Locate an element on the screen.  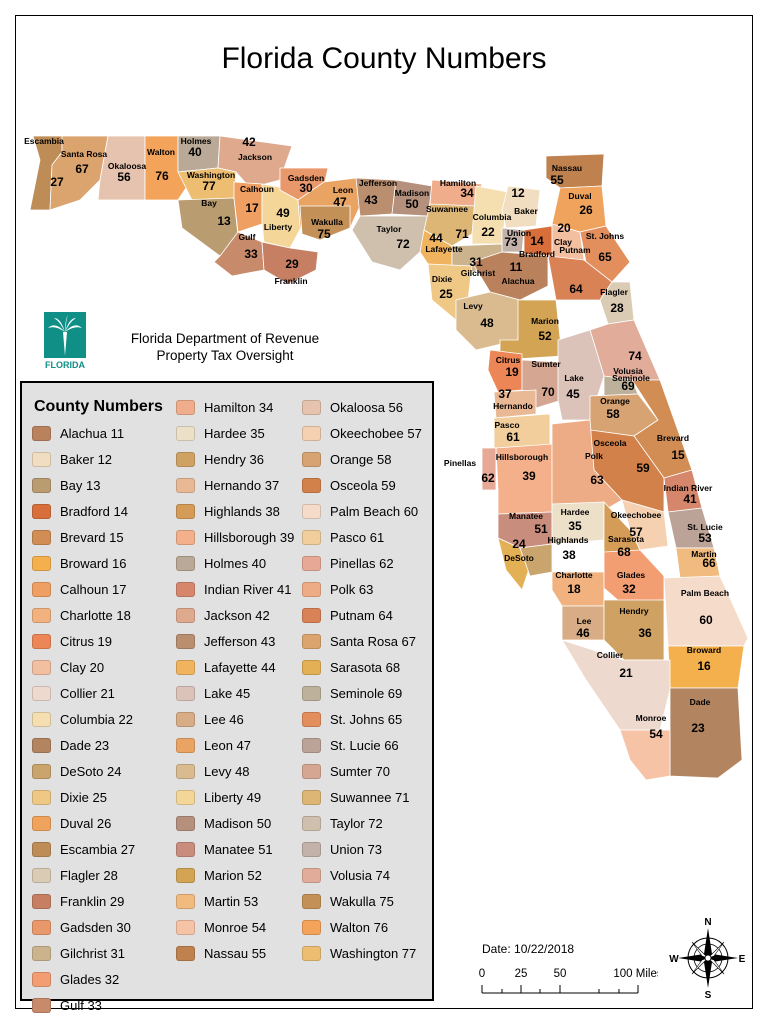
legend-item: Collier 21 is located at coordinates (73, 693).